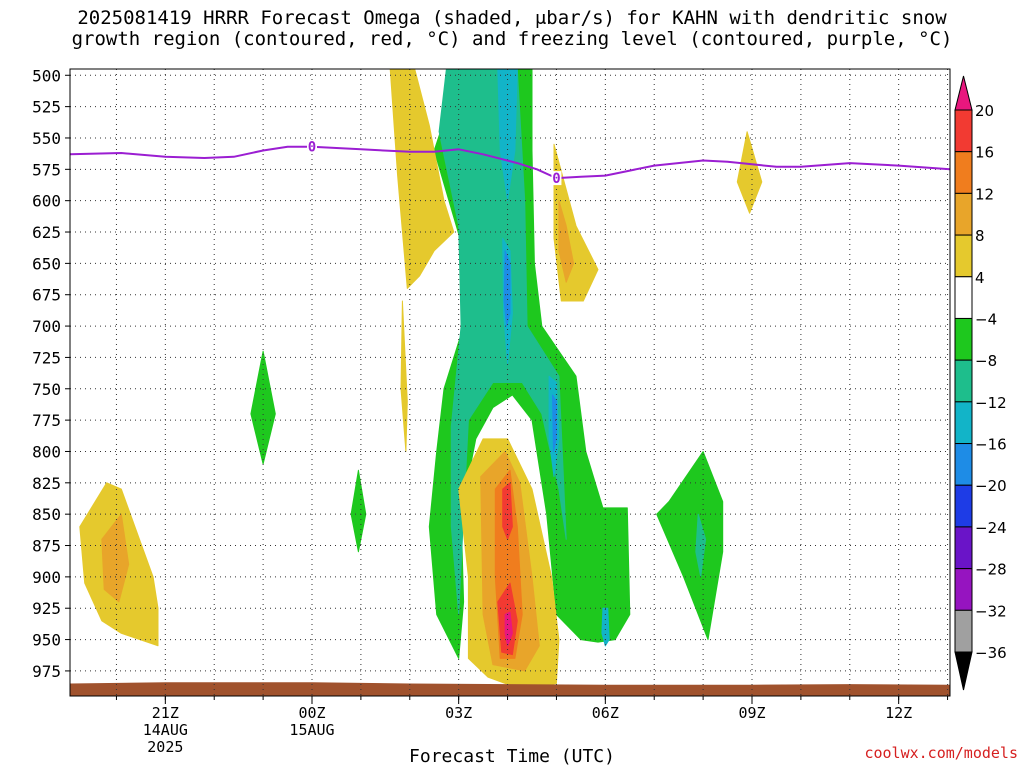 Image resolution: width=1024 pixels, height=768 pixels. Describe the element at coordinates (991, 528) in the screenshot. I see `colorbar-label: −24` at that location.